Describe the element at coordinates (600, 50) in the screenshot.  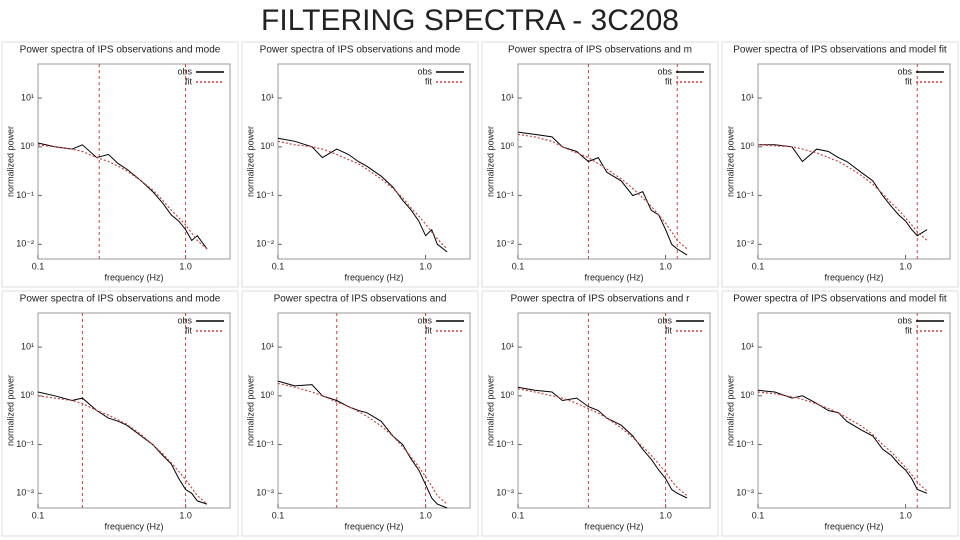
I see `panel-title: Power spectra of IPS observations and m` at that location.